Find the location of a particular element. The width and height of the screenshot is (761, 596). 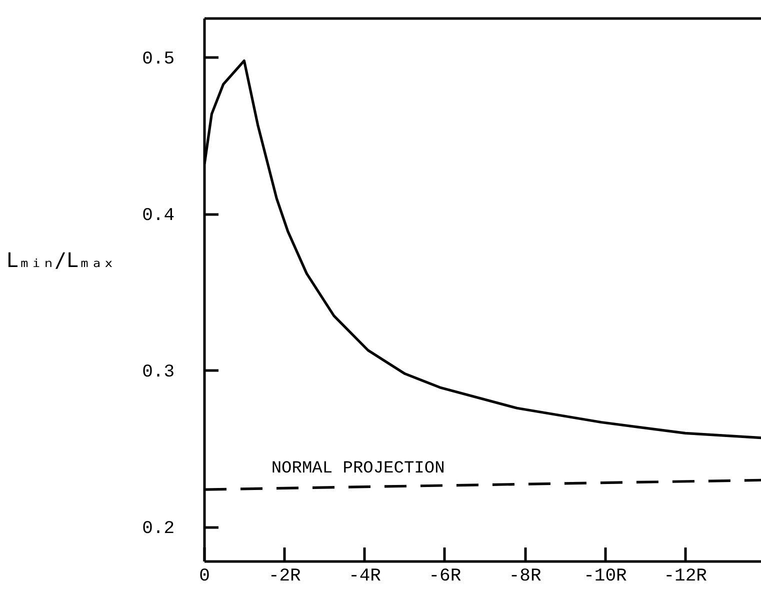

y-tick-label: 0.5 is located at coordinates (158, 60).